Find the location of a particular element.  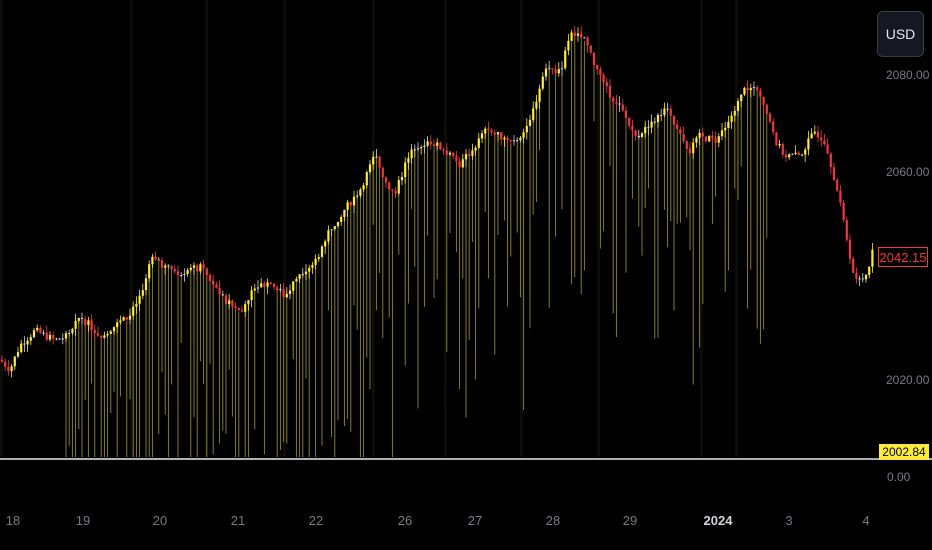

time-tick: 4 is located at coordinates (866, 520).